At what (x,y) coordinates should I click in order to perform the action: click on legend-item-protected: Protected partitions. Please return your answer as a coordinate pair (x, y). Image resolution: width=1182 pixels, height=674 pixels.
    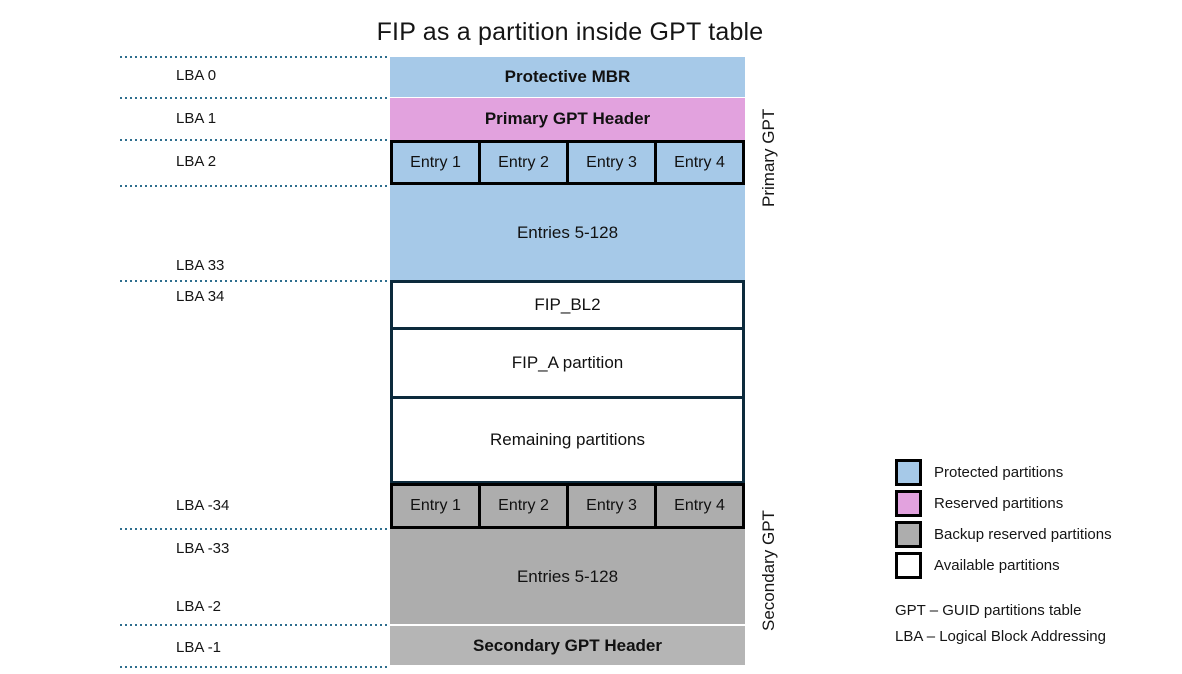
    Looking at the image, I should click on (979, 472).